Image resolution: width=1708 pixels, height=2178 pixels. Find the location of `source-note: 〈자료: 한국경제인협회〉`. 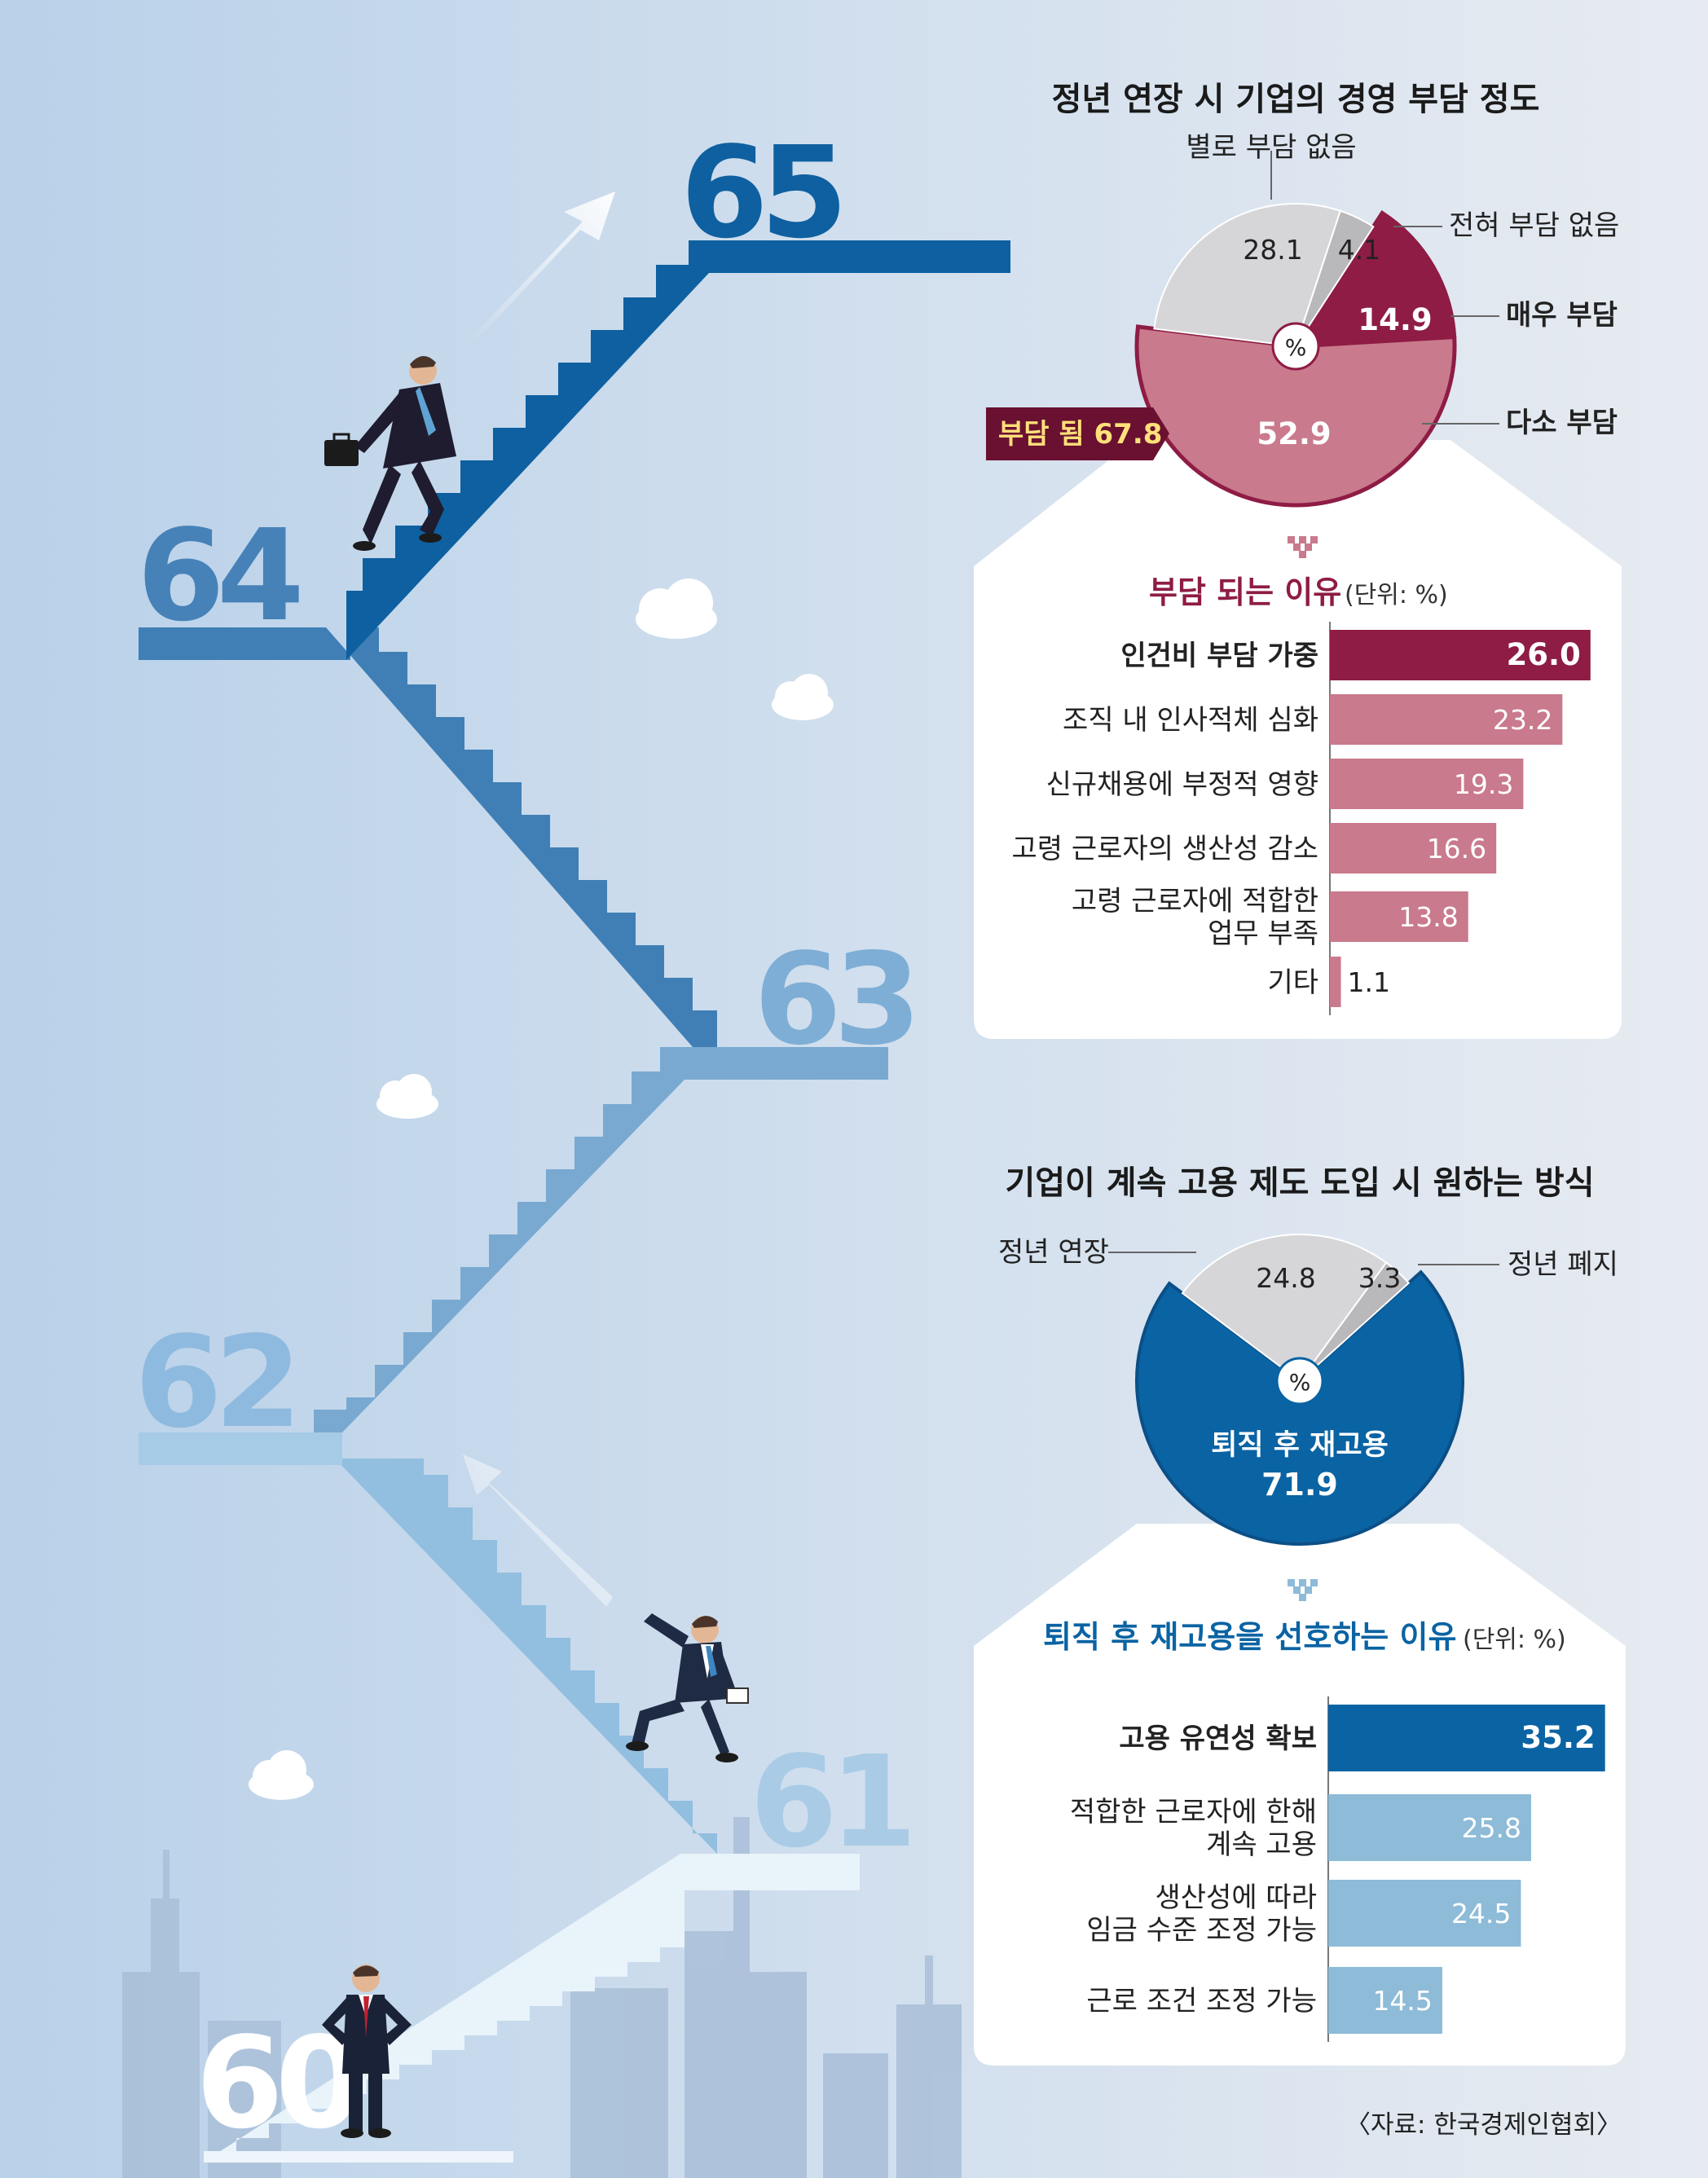

source-note: 〈자료: 한국경제인협회〉 is located at coordinates (1484, 2125).